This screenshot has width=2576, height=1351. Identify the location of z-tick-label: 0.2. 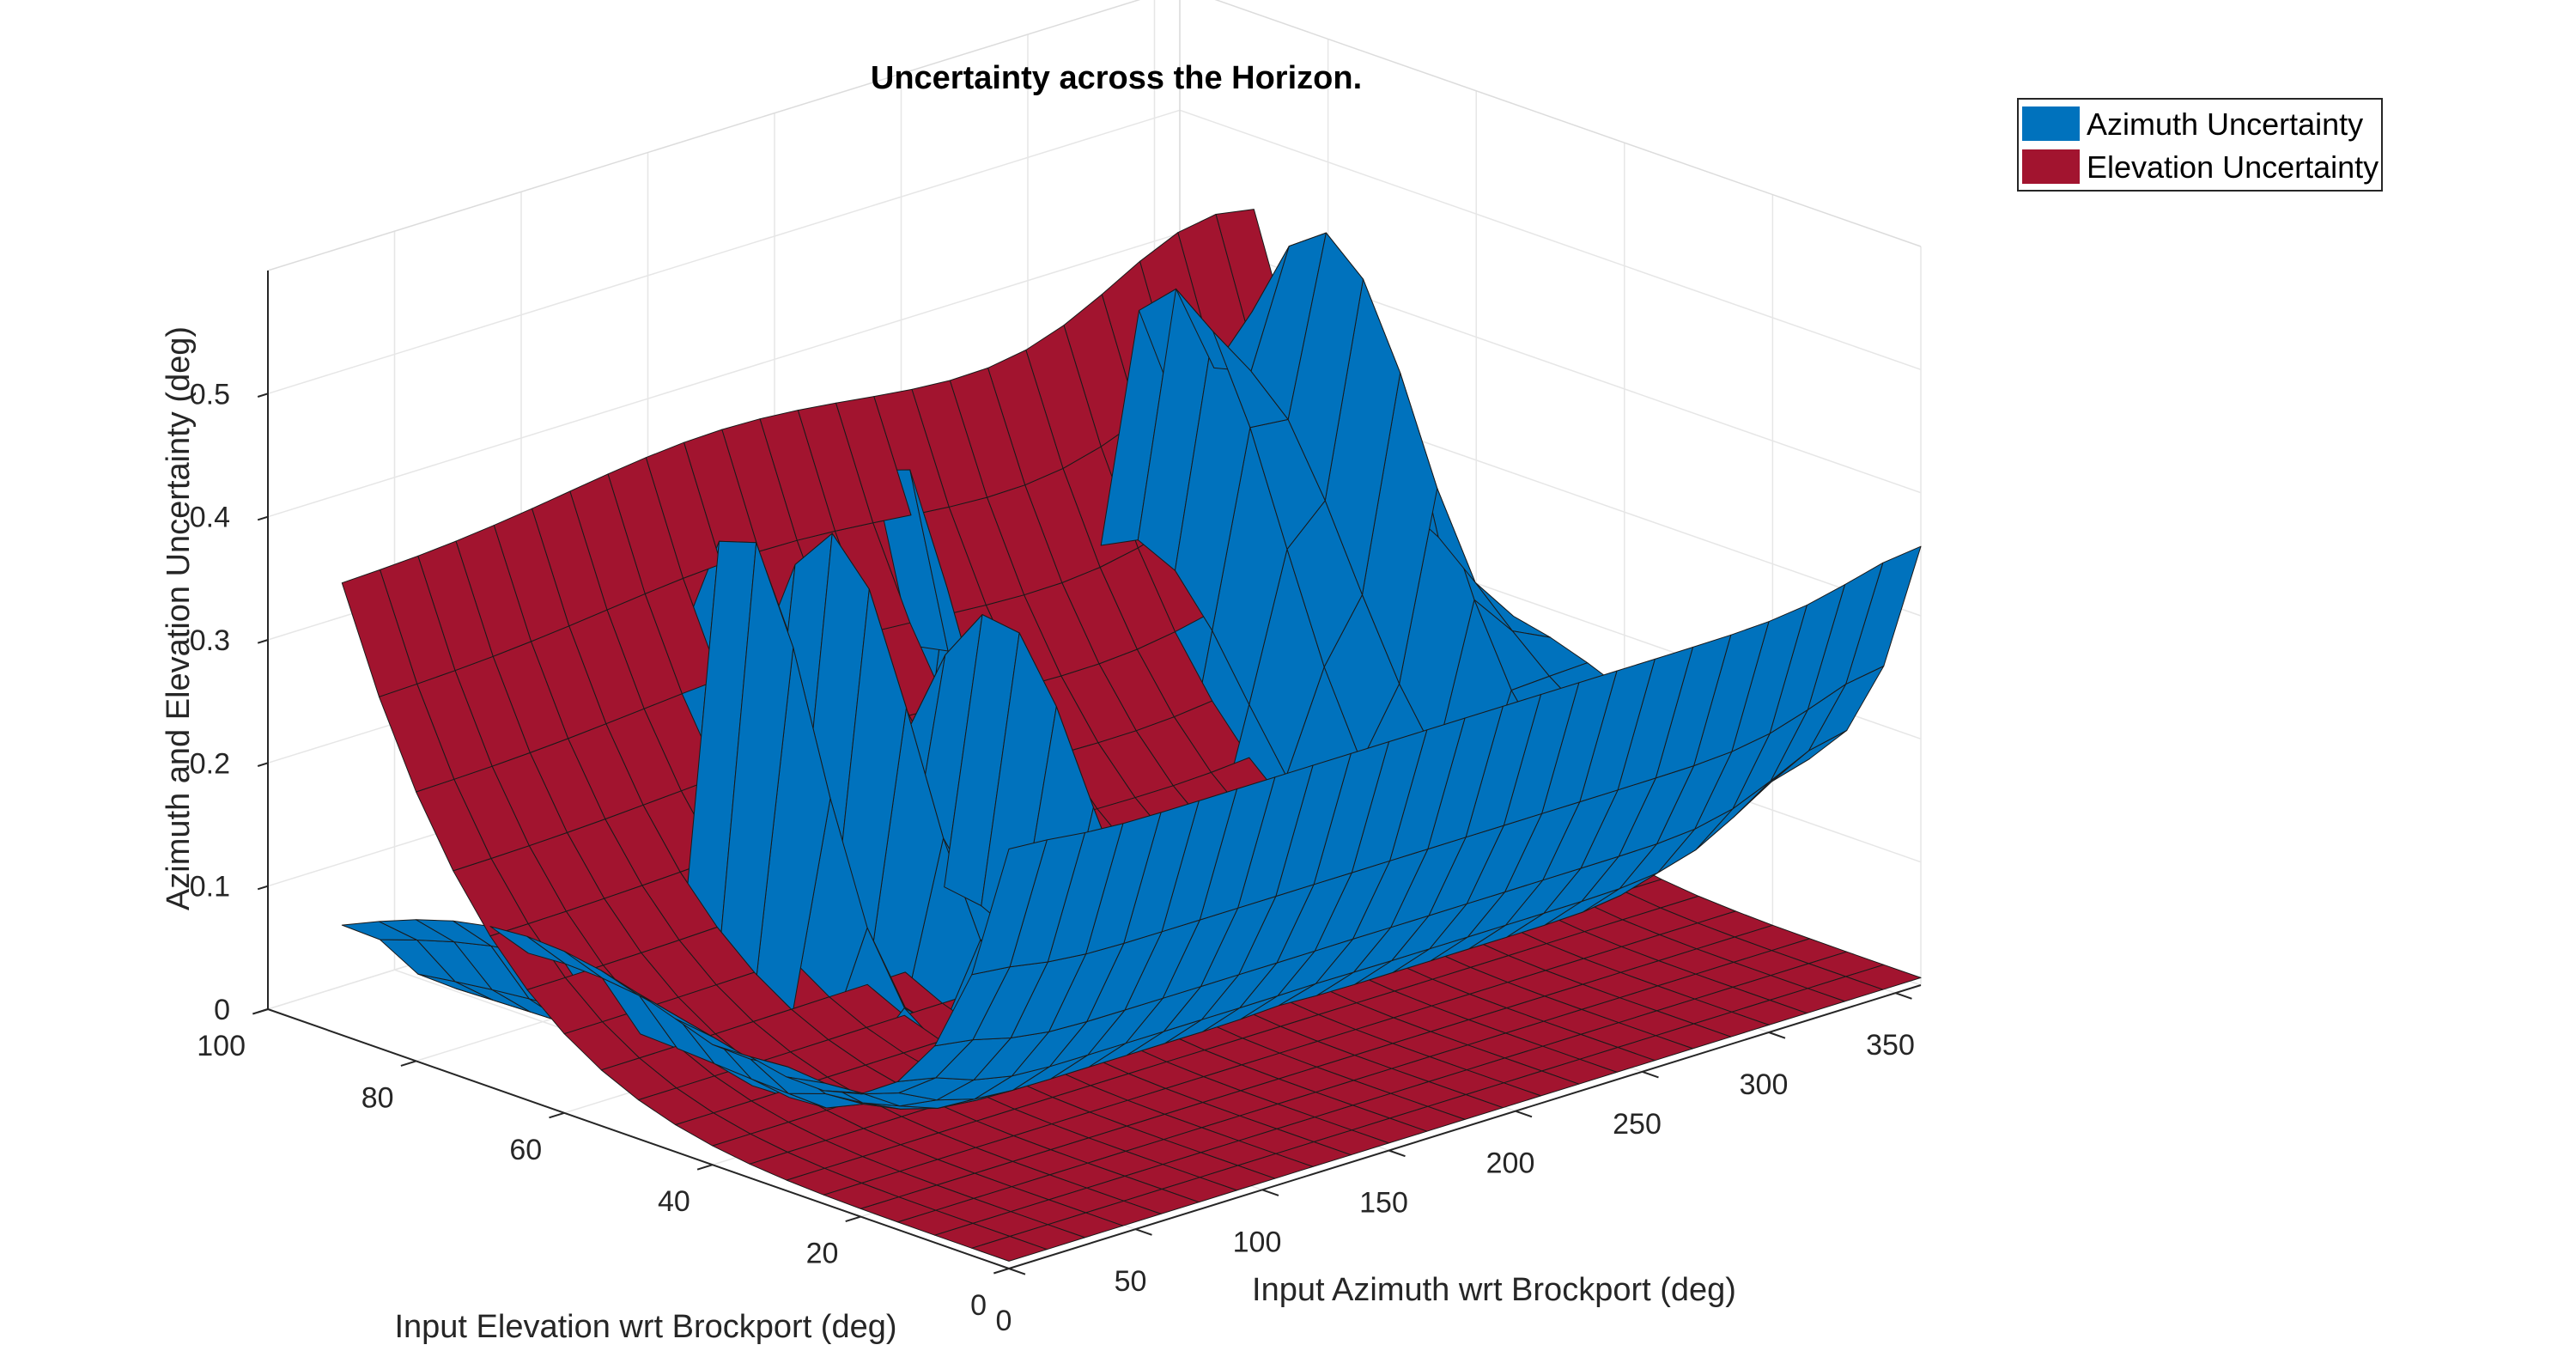
(210, 763).